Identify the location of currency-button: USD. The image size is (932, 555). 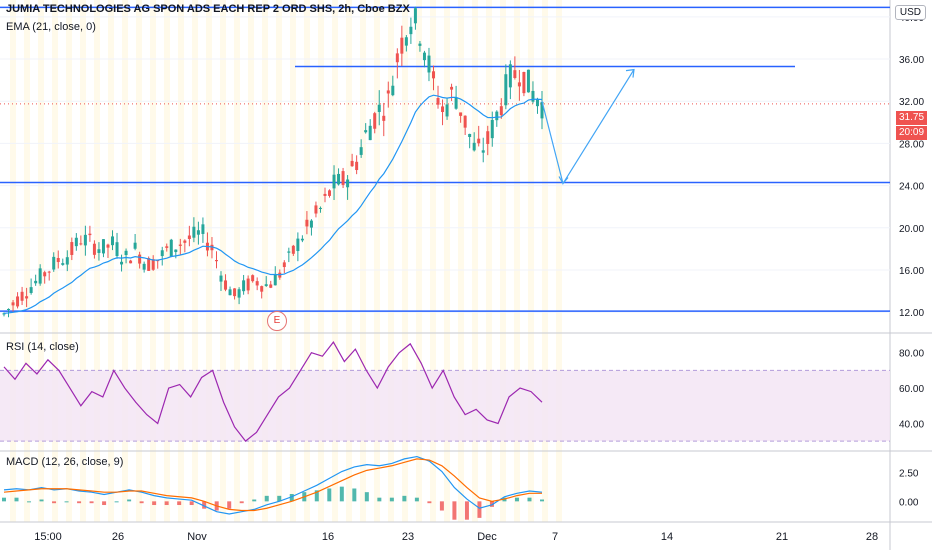
(910, 12).